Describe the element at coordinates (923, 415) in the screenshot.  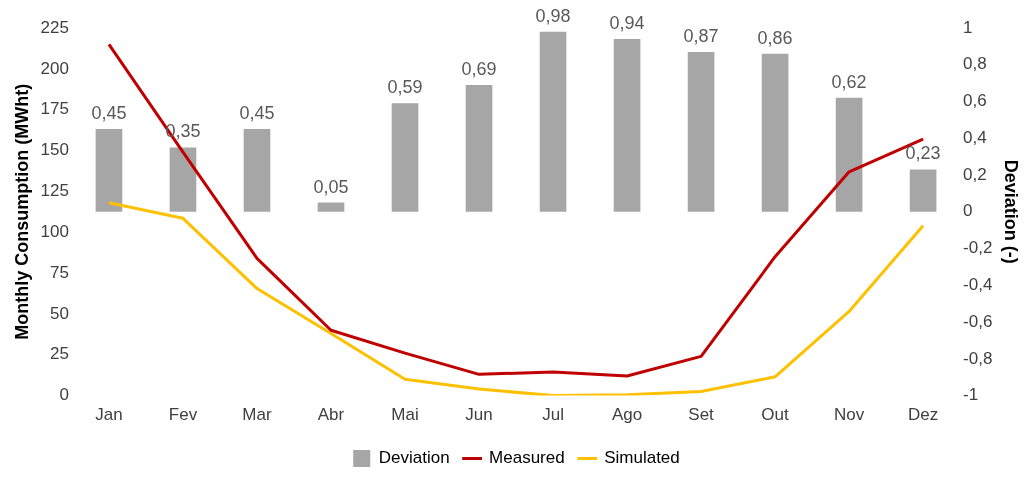
I see `x-tick-label: Dez` at that location.